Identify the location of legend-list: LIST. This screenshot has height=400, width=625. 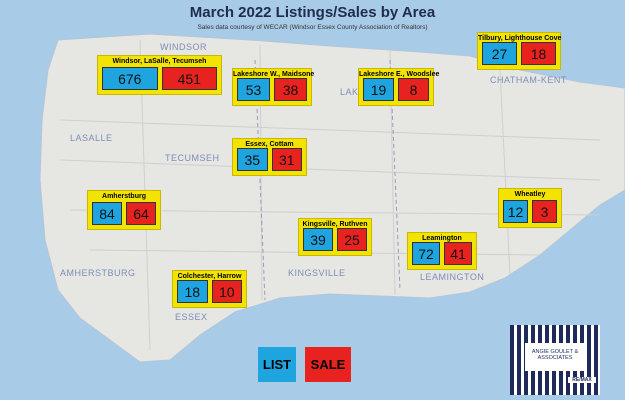
(277, 364).